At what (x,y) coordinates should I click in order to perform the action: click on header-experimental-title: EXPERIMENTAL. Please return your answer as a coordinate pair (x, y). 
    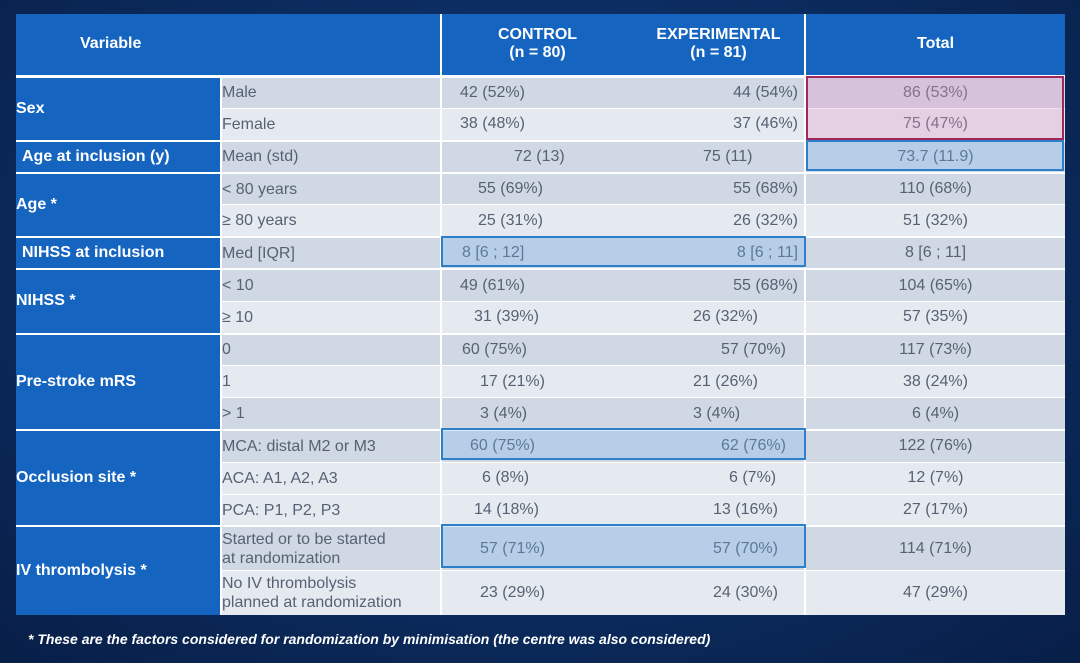
    Looking at the image, I should click on (718, 35).